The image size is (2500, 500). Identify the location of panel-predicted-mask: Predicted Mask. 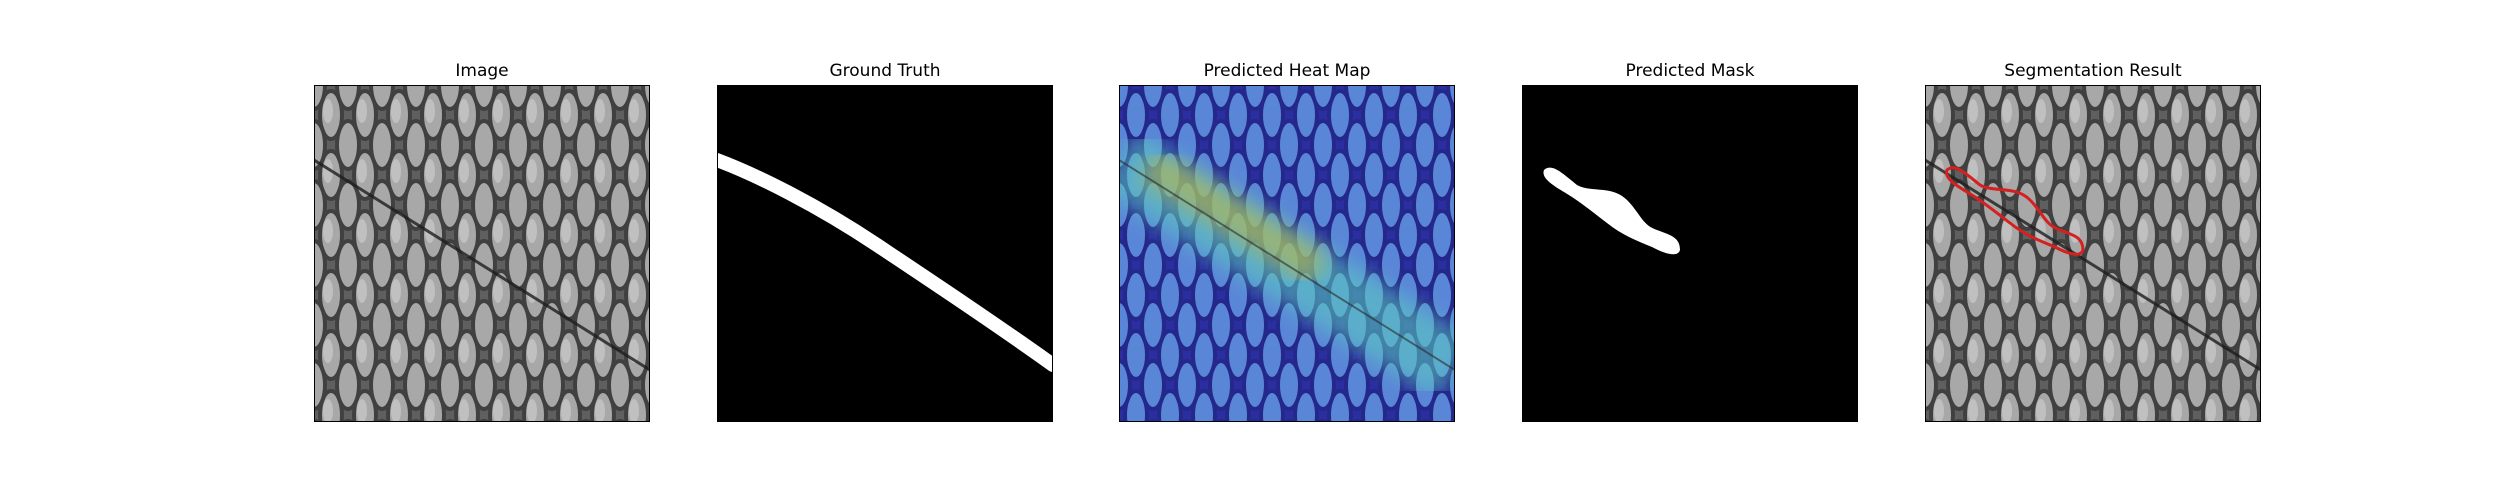
(1690, 242).